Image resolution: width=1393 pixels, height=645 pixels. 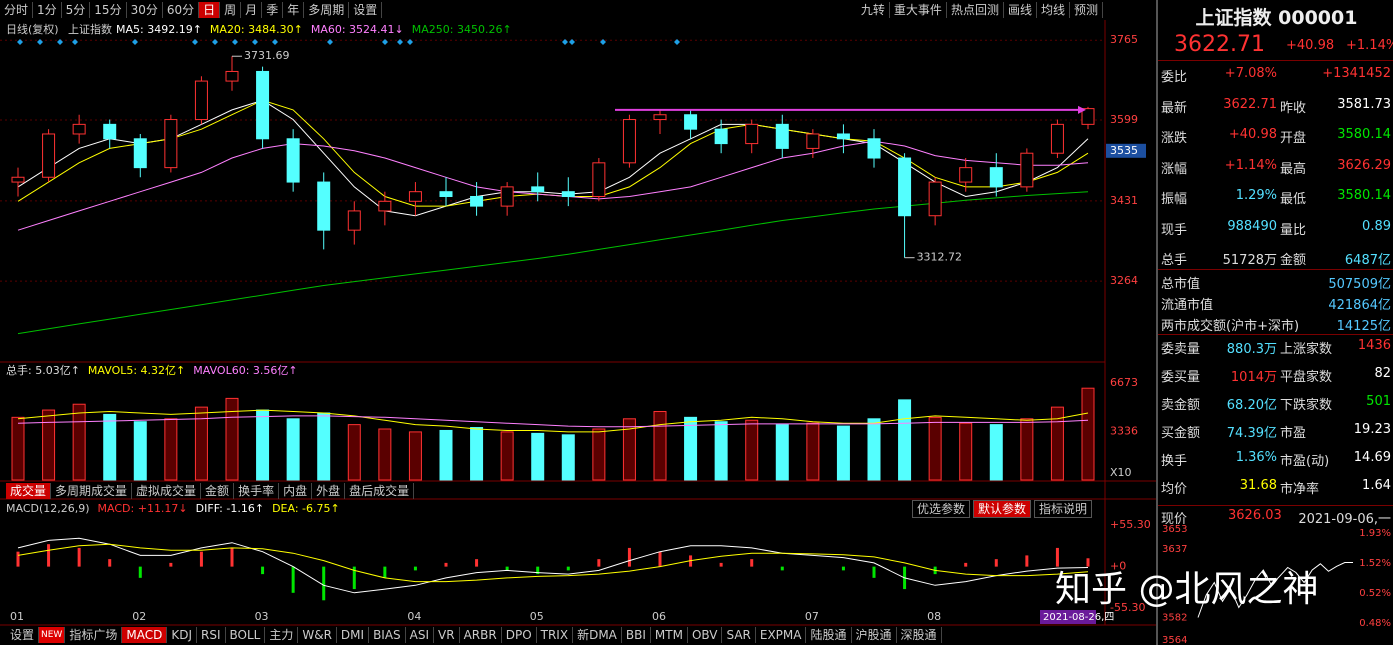 I want to click on index-name: 上证指数, so click(x=90, y=29).